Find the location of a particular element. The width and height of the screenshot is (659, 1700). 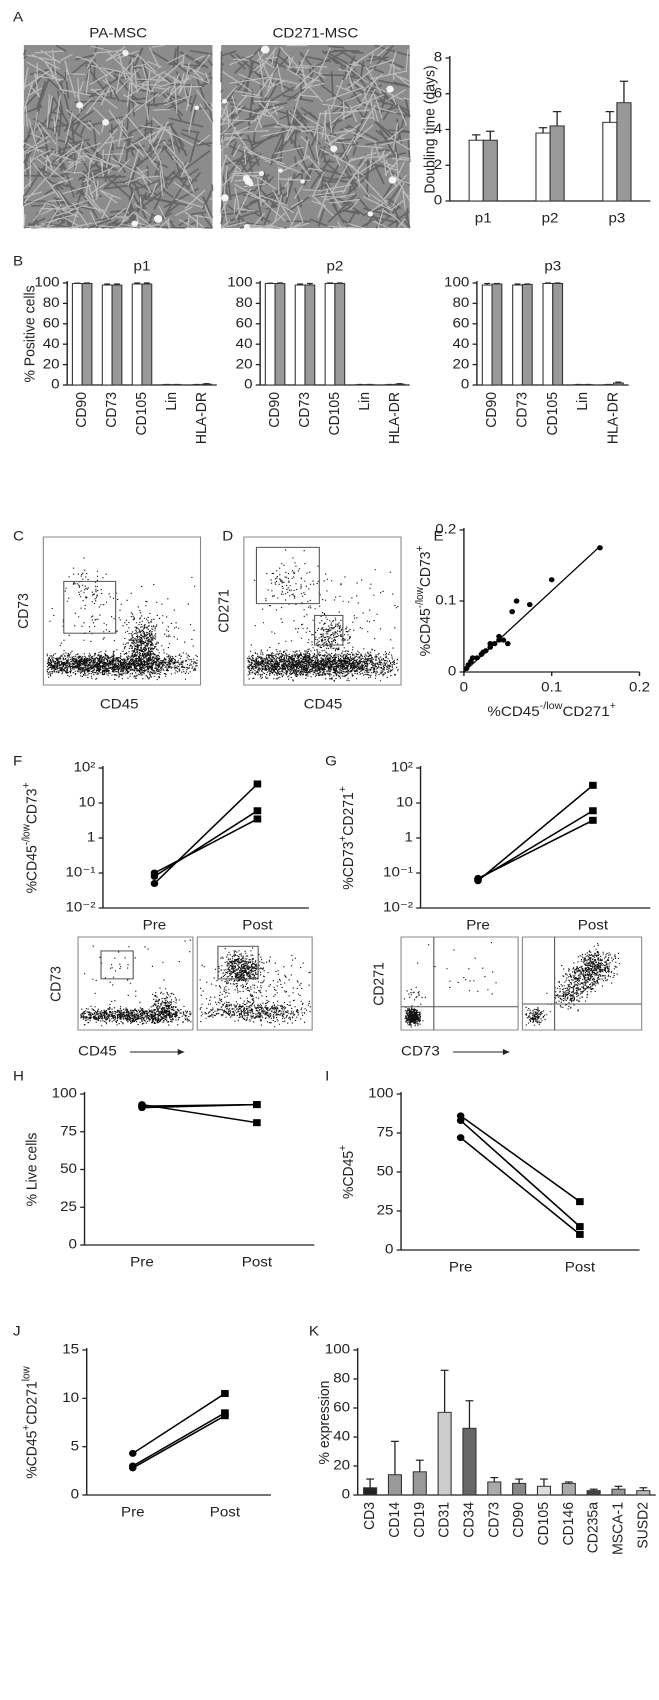

flow-y-label: CD73 is located at coordinates (23, 611).